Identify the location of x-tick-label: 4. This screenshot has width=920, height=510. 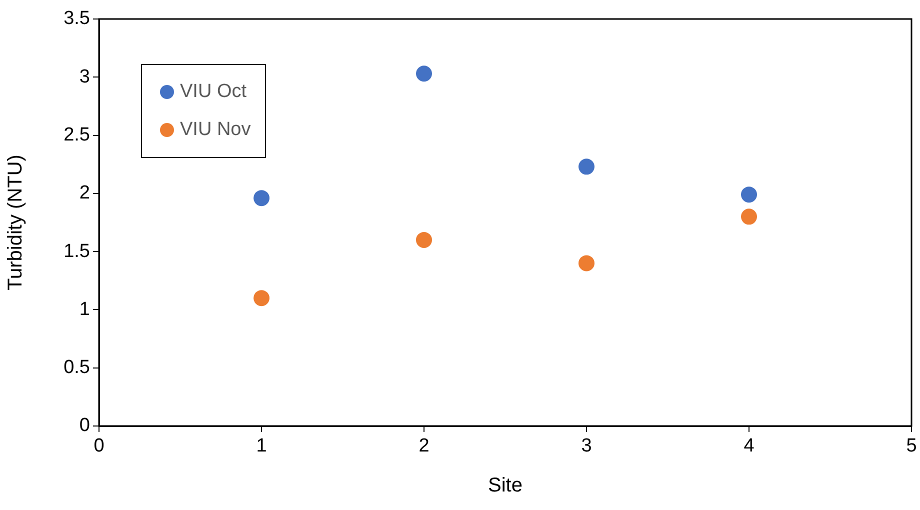
(749, 446).